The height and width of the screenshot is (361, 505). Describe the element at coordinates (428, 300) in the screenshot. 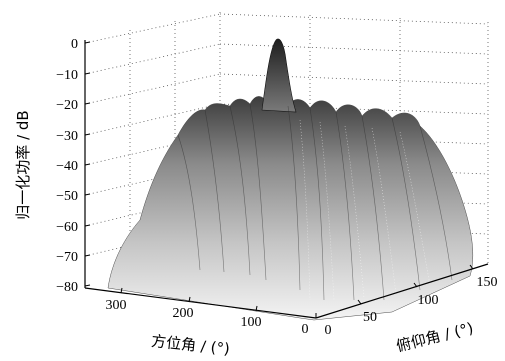

I see `y-tick-label: 100` at that location.